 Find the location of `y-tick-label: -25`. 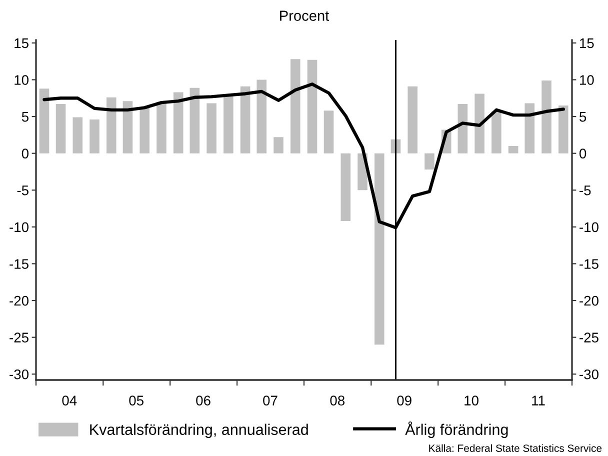

y-tick-label: -25 is located at coordinates (19, 337).